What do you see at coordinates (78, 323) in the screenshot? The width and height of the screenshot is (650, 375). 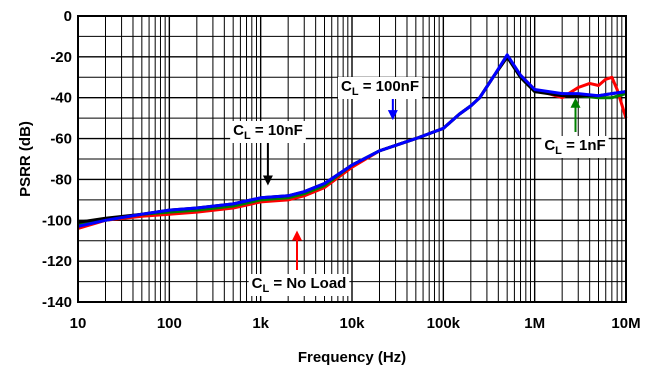 I see `x-tick-label: 10` at bounding box center [78, 323].